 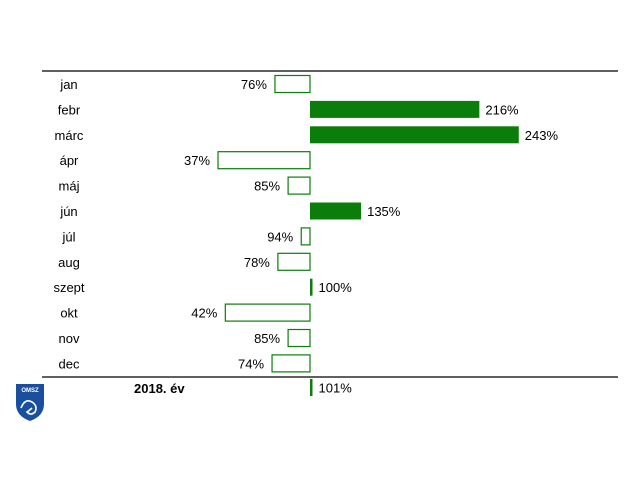 I want to click on month-row-2: márc 243%, so click(x=307, y=135).